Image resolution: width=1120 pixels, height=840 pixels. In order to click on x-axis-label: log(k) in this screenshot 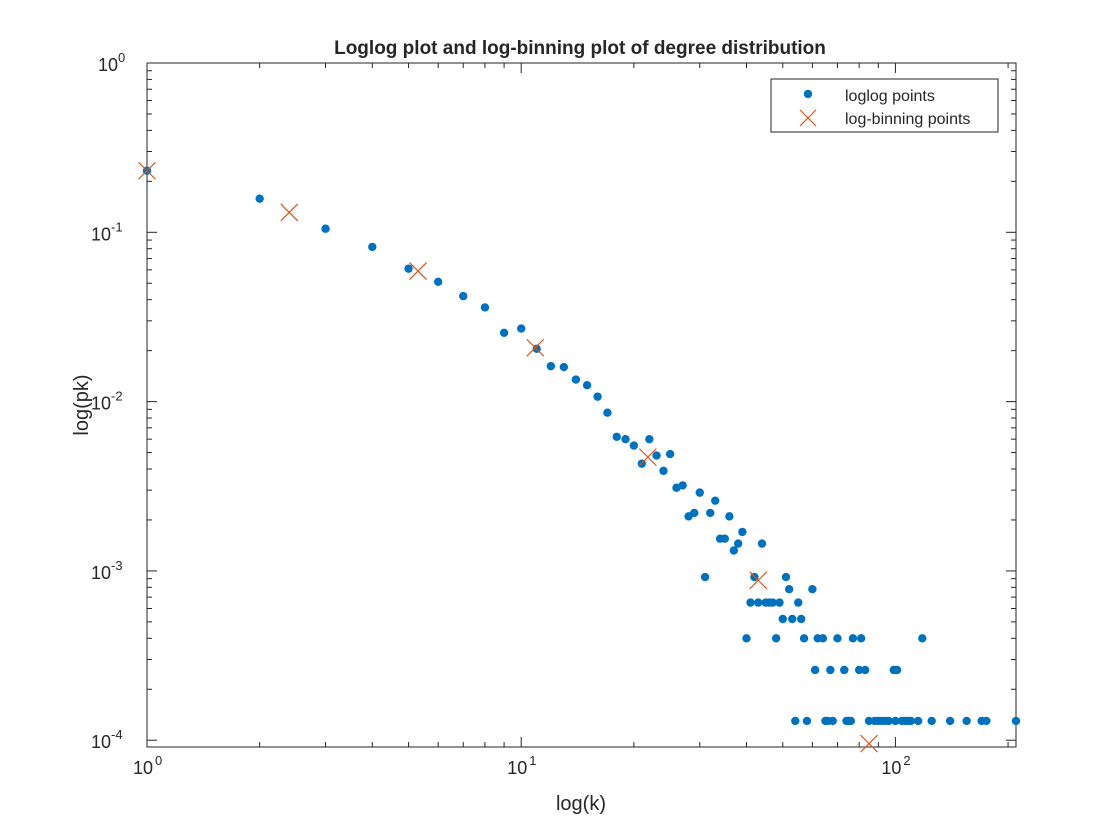, I will do `click(581, 804)`.